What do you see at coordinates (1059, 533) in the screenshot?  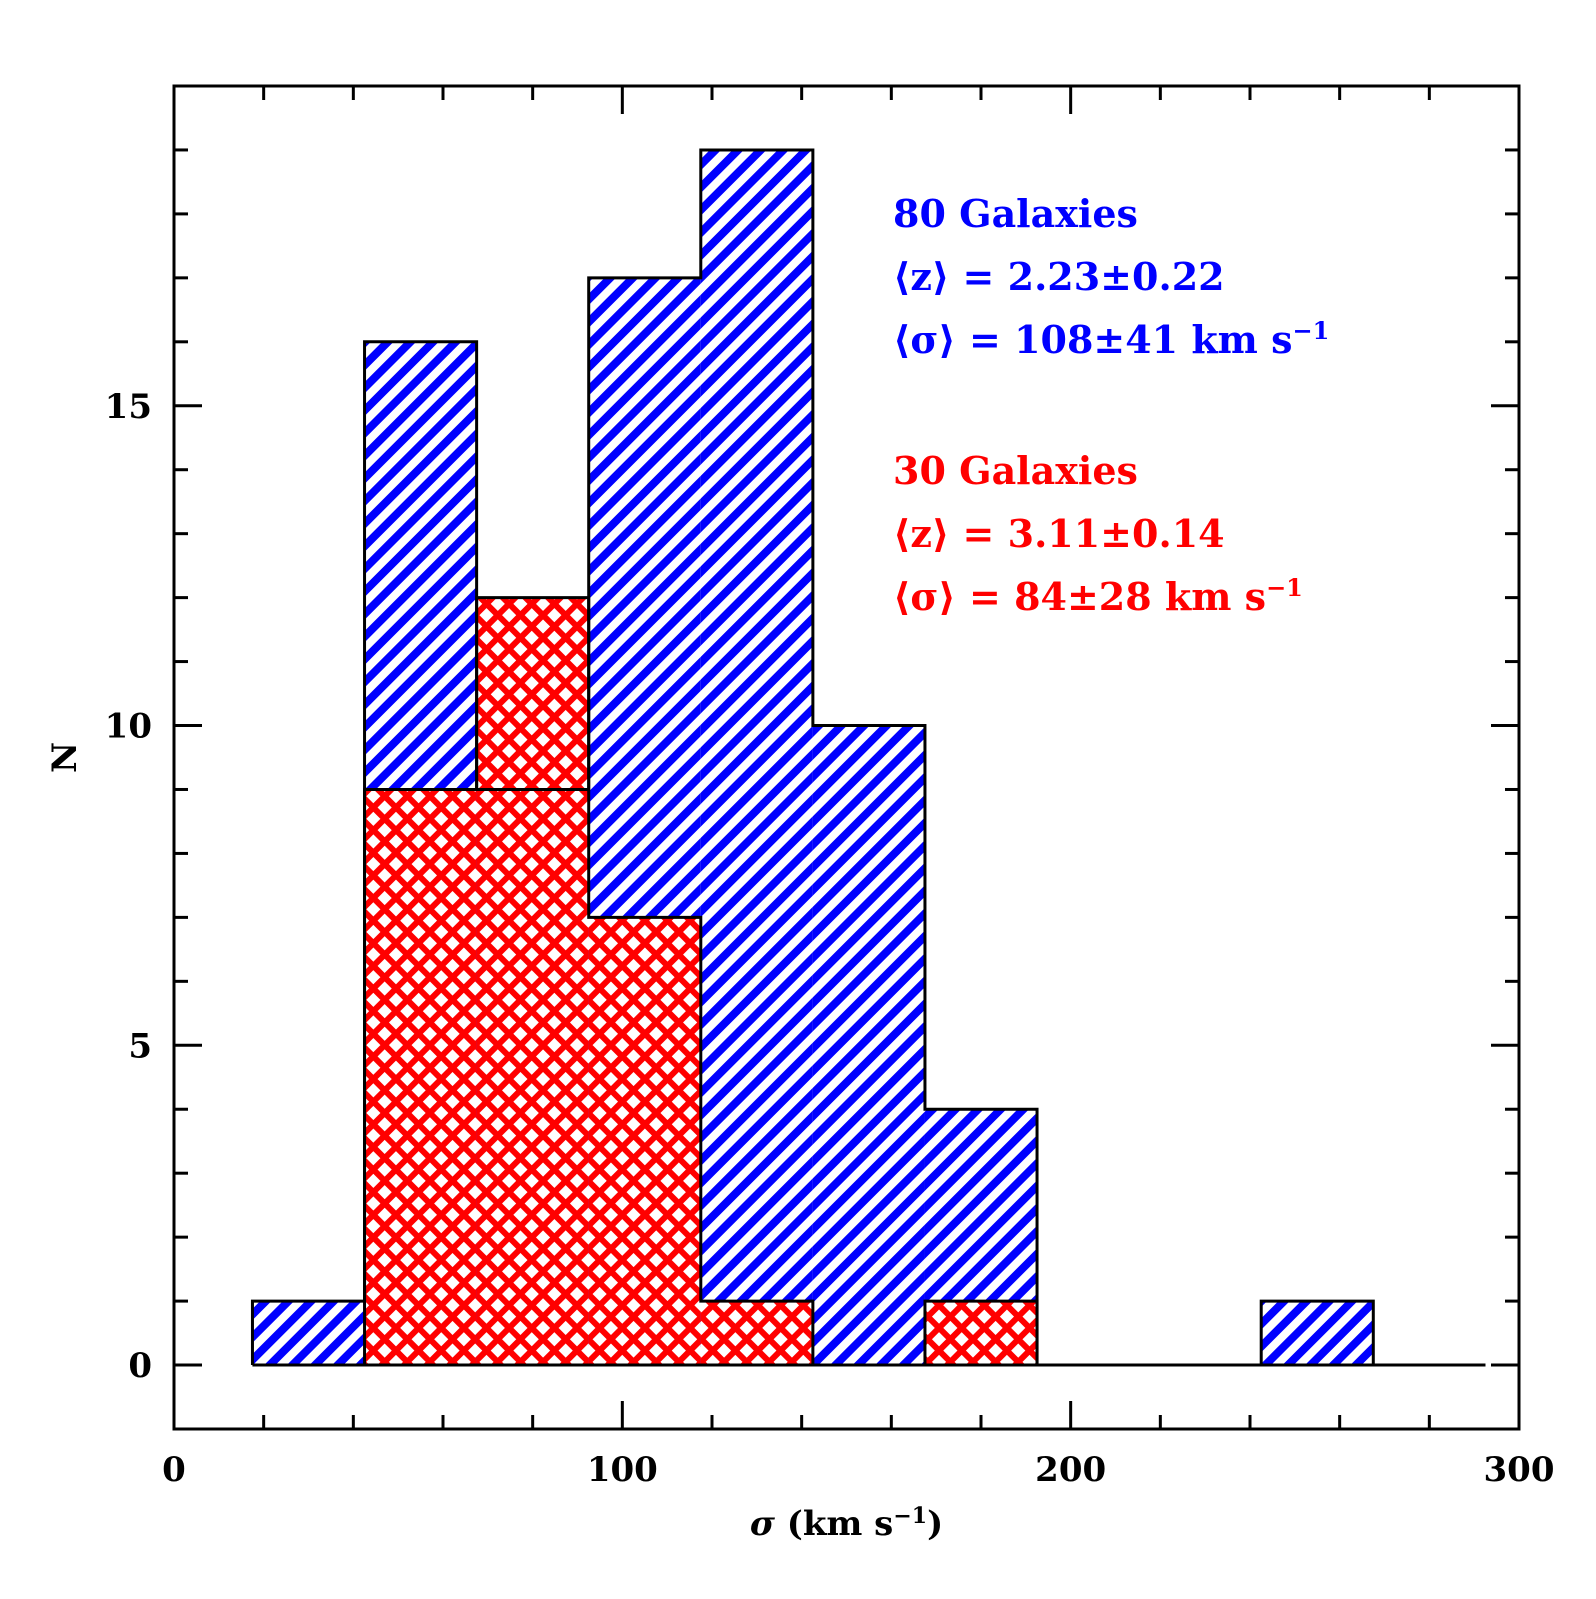 I see `legend-line: ⟨z⟩ = 3.11±0.14` at bounding box center [1059, 533].